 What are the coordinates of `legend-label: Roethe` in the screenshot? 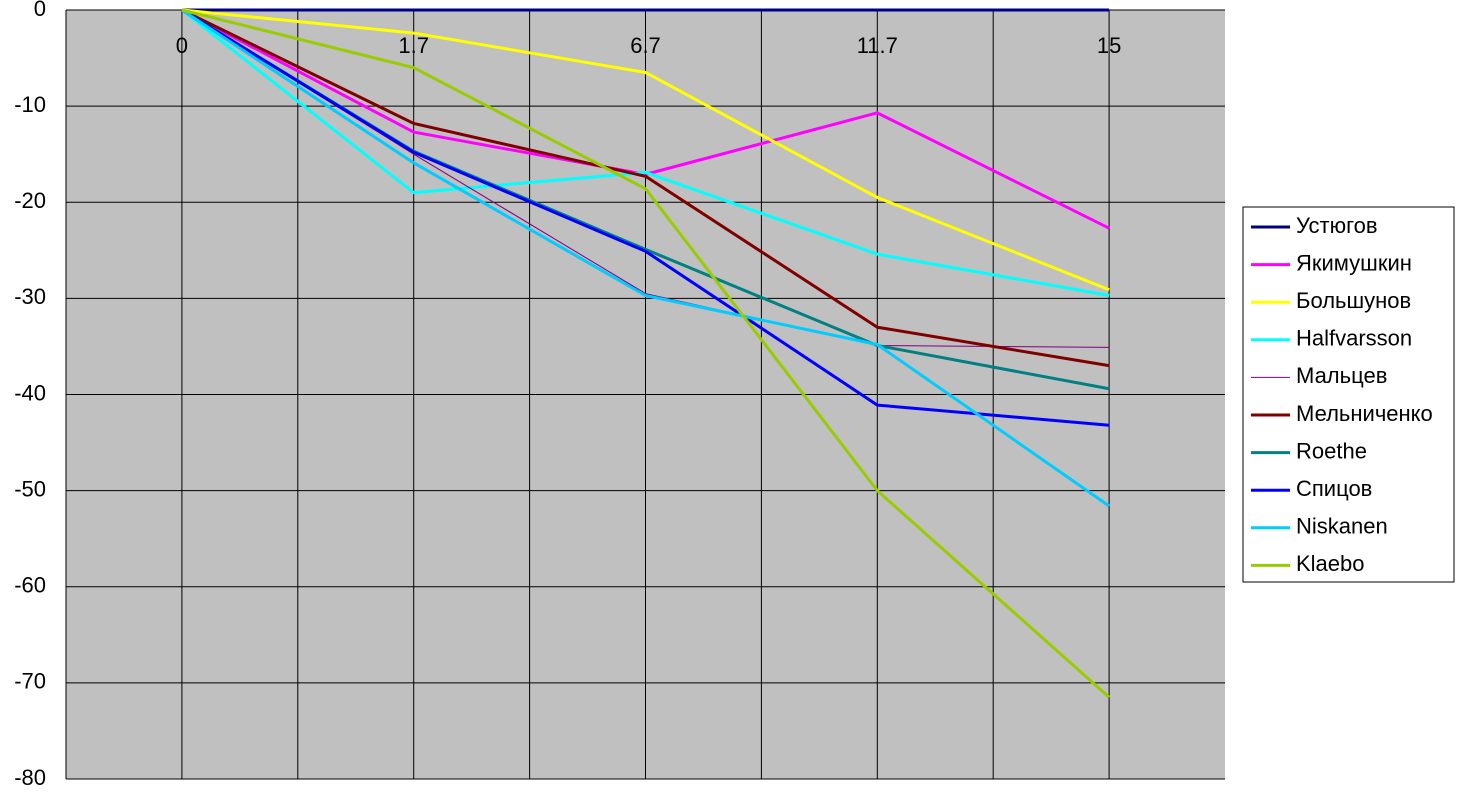 It's located at (1331, 450).